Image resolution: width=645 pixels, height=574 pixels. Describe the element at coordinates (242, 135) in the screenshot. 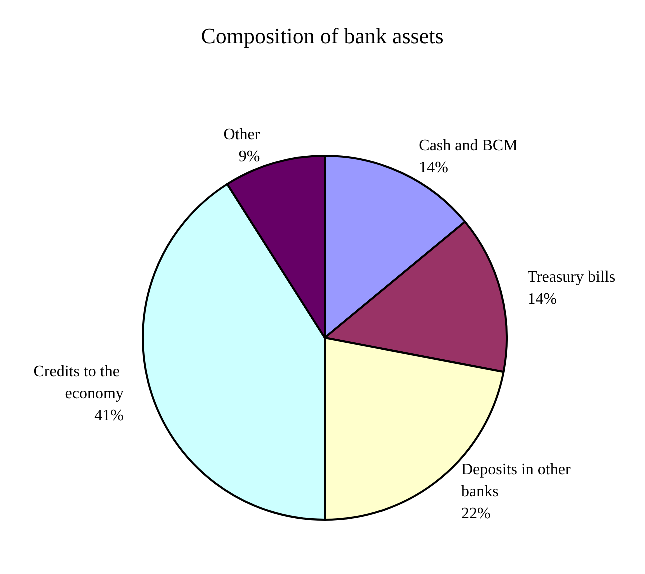

I see `slice-label: Other` at that location.